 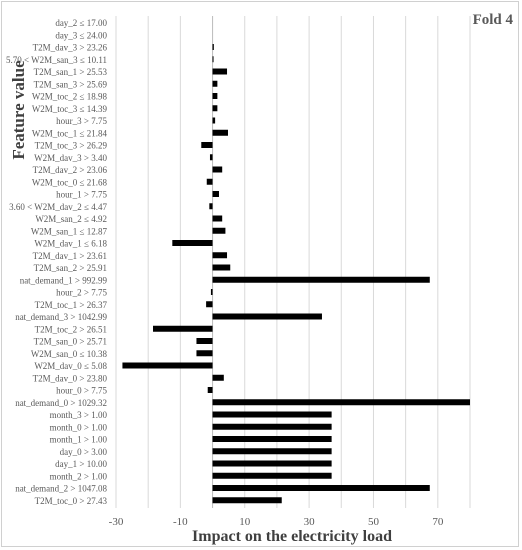 What do you see at coordinates (70, 109) in the screenshot?
I see `y-tick-label: W2M_toc_3 ≤ 14.39` at bounding box center [70, 109].